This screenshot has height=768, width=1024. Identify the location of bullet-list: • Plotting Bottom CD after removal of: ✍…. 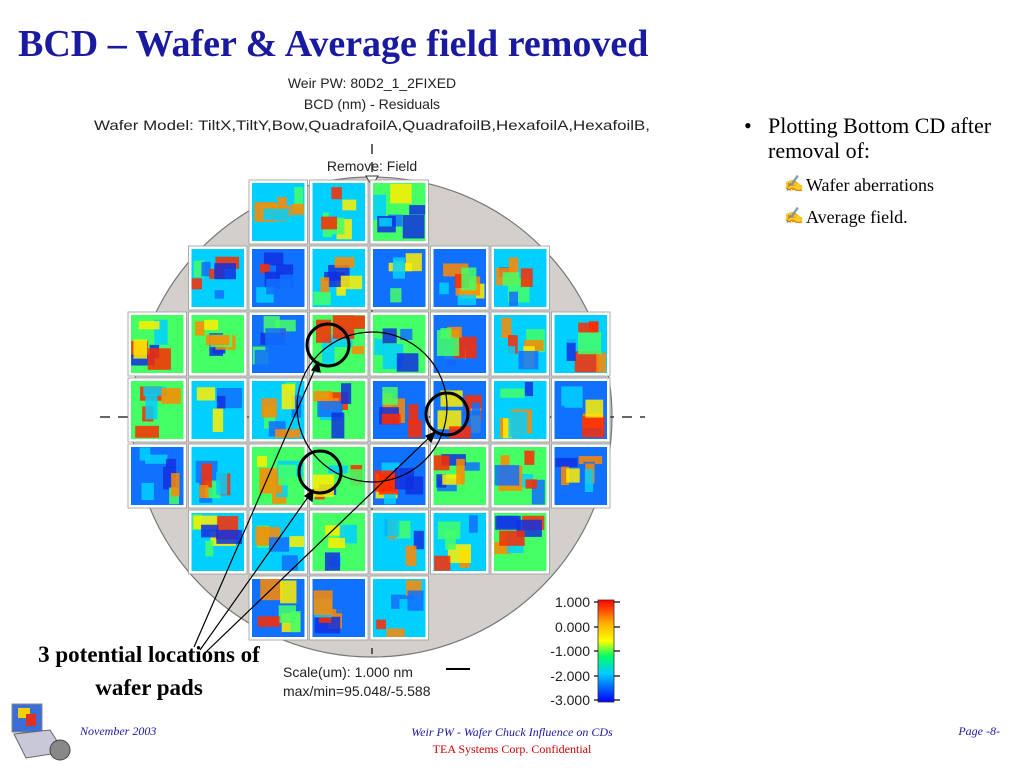
(879, 173).